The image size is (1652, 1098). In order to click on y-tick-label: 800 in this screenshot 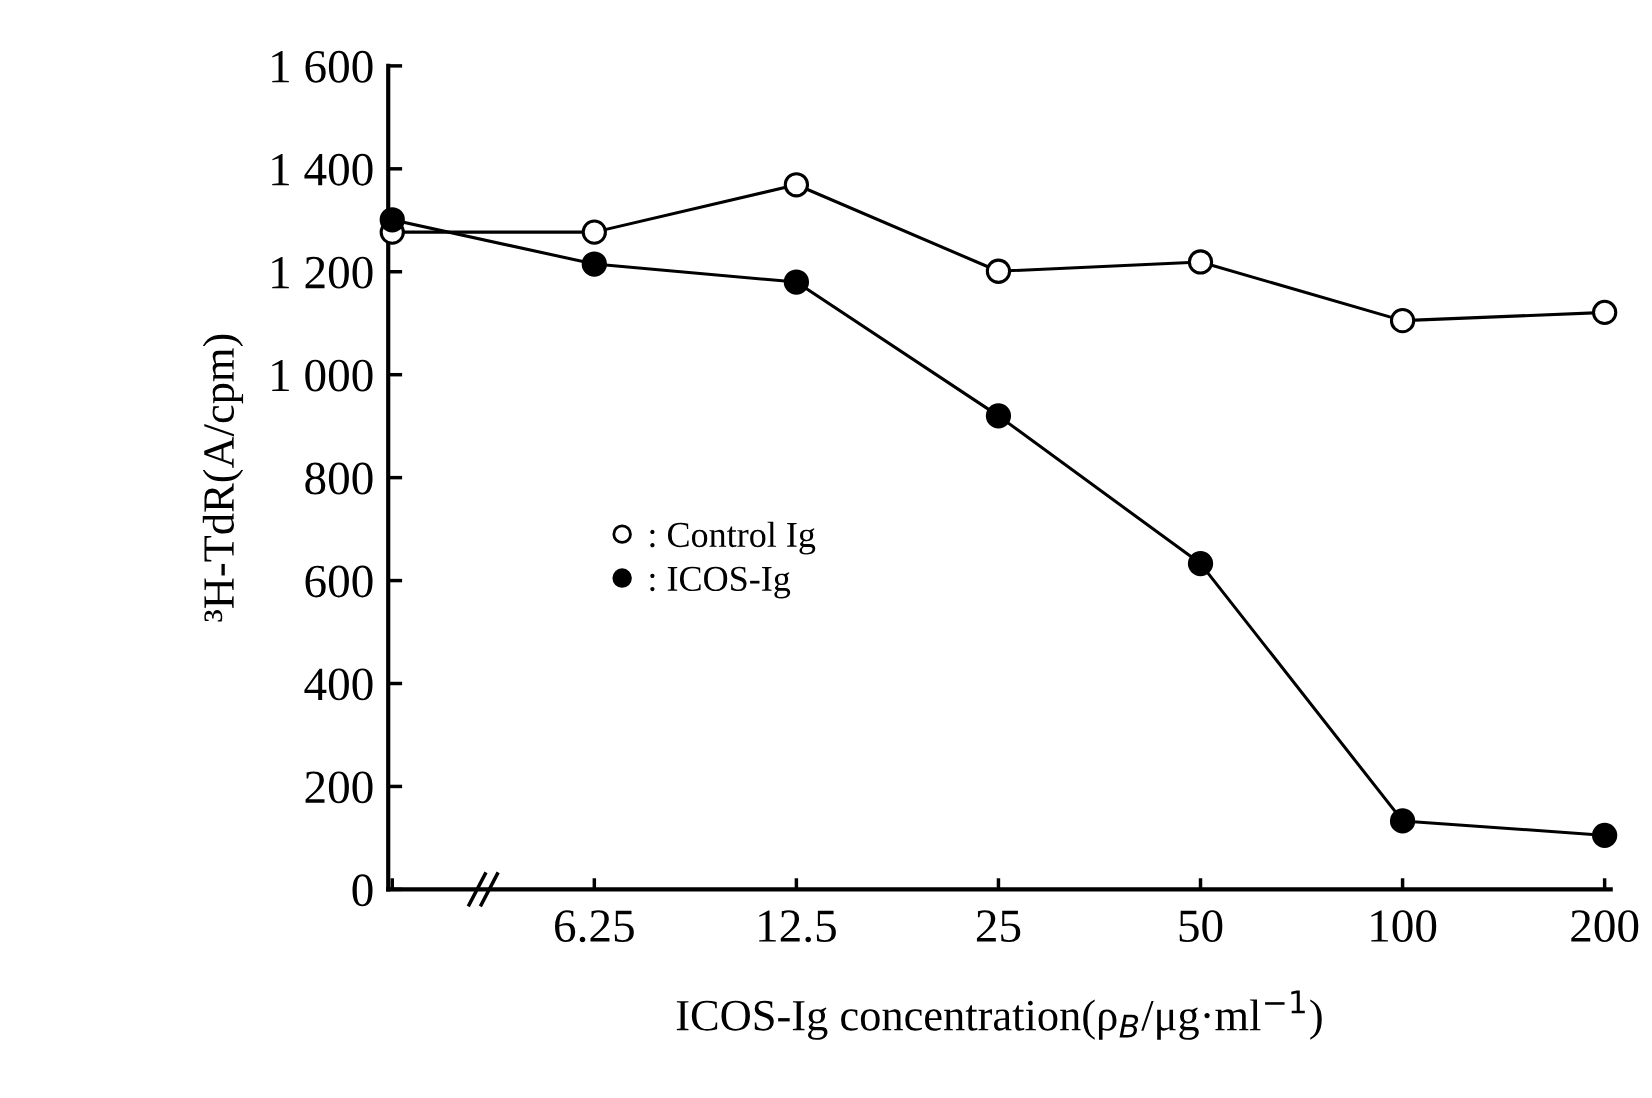, I will do `click(339, 478)`.